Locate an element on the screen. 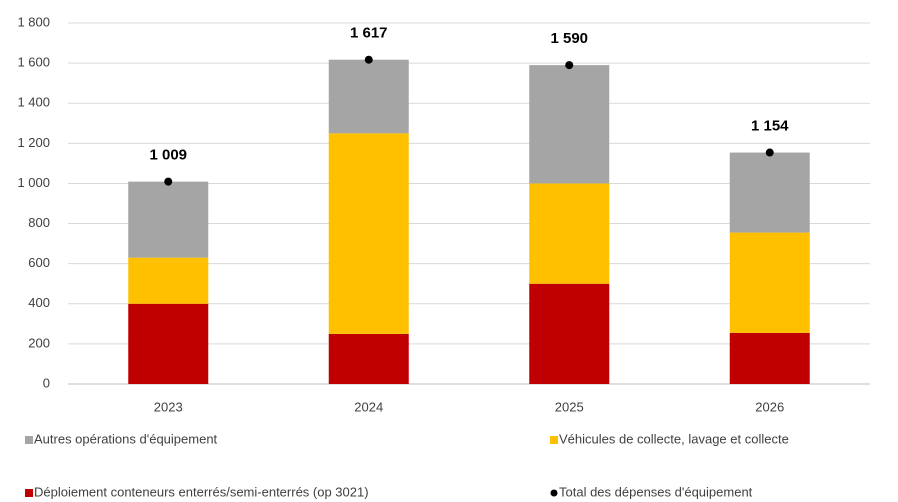 The height and width of the screenshot is (502, 898). legend-label: Total des dépenses d'équipement is located at coordinates (656, 491).